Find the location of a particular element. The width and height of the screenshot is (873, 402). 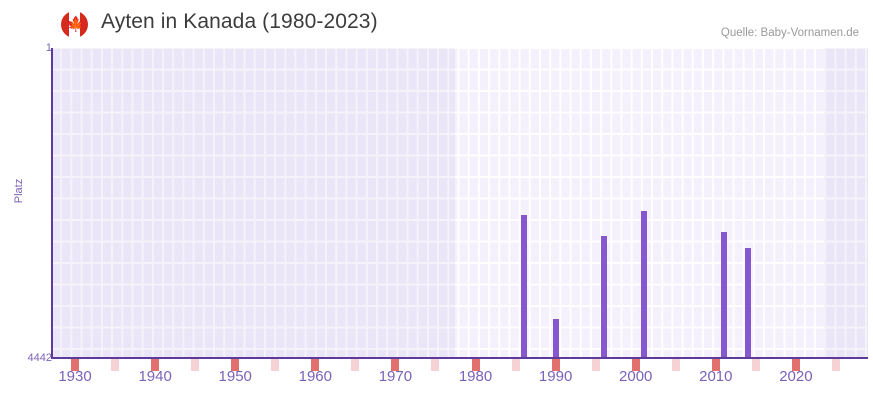

x-axis-label-2020: 2020 is located at coordinates (796, 376).